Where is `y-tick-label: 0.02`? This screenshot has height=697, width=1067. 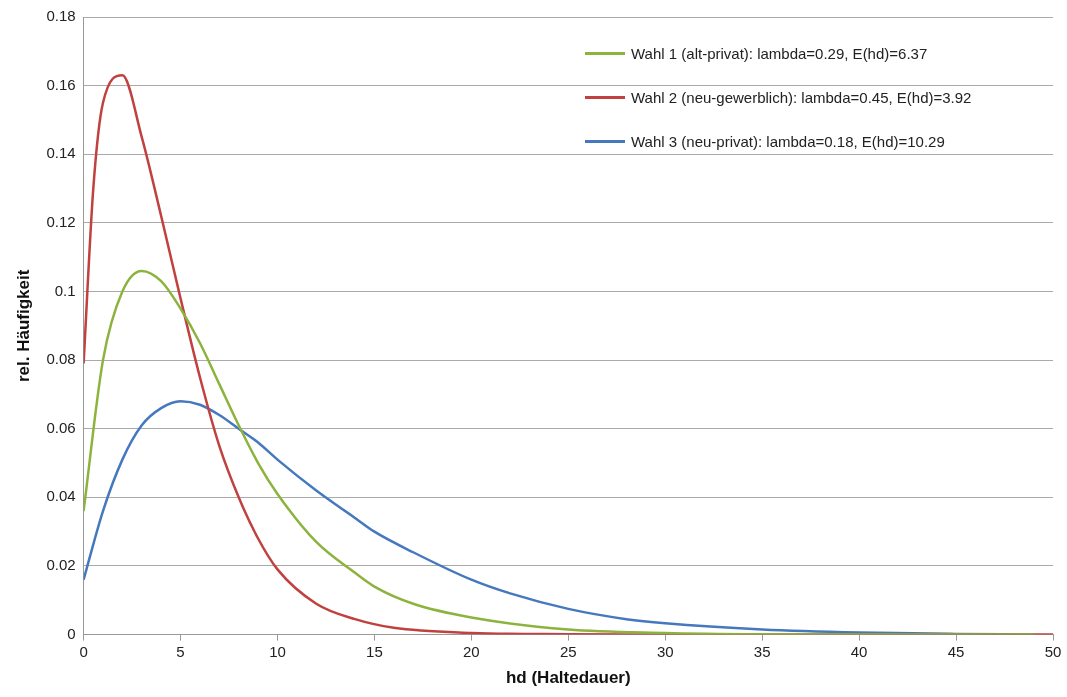
y-tick-label: 0.02 is located at coordinates (61, 565).